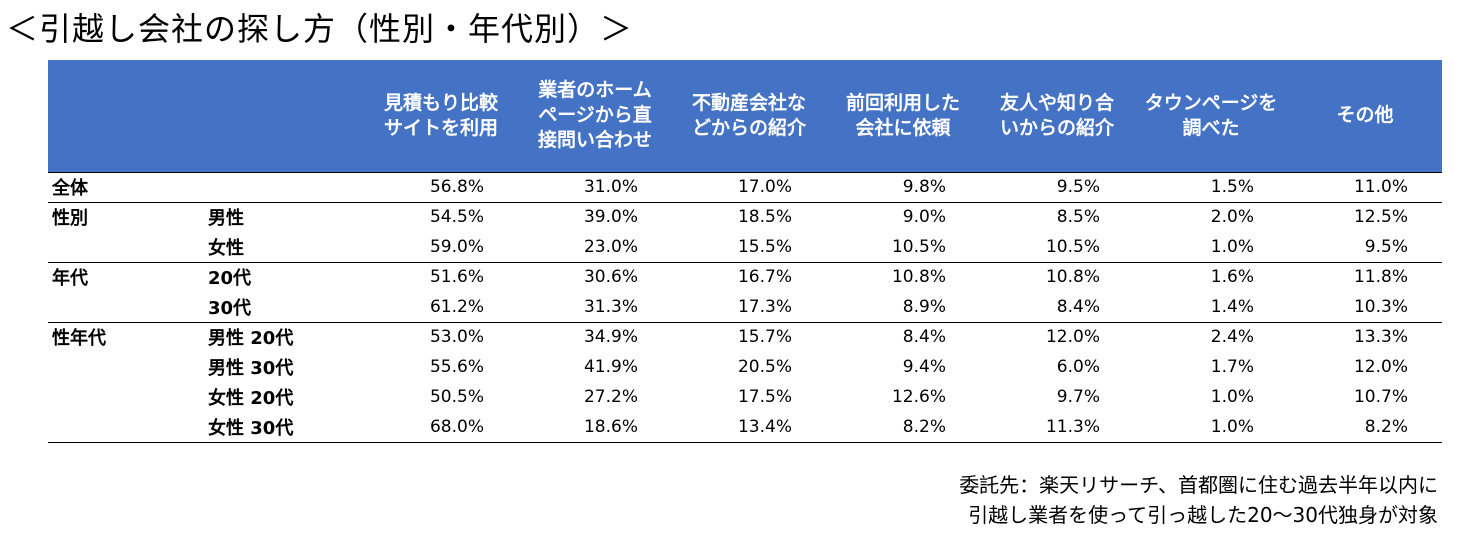 The width and height of the screenshot is (1458, 548). I want to click on table-row: 全体 56.8% 31.0% 17.0% 9.8% 9.5% 1.5% 11.0%, so click(745, 186).